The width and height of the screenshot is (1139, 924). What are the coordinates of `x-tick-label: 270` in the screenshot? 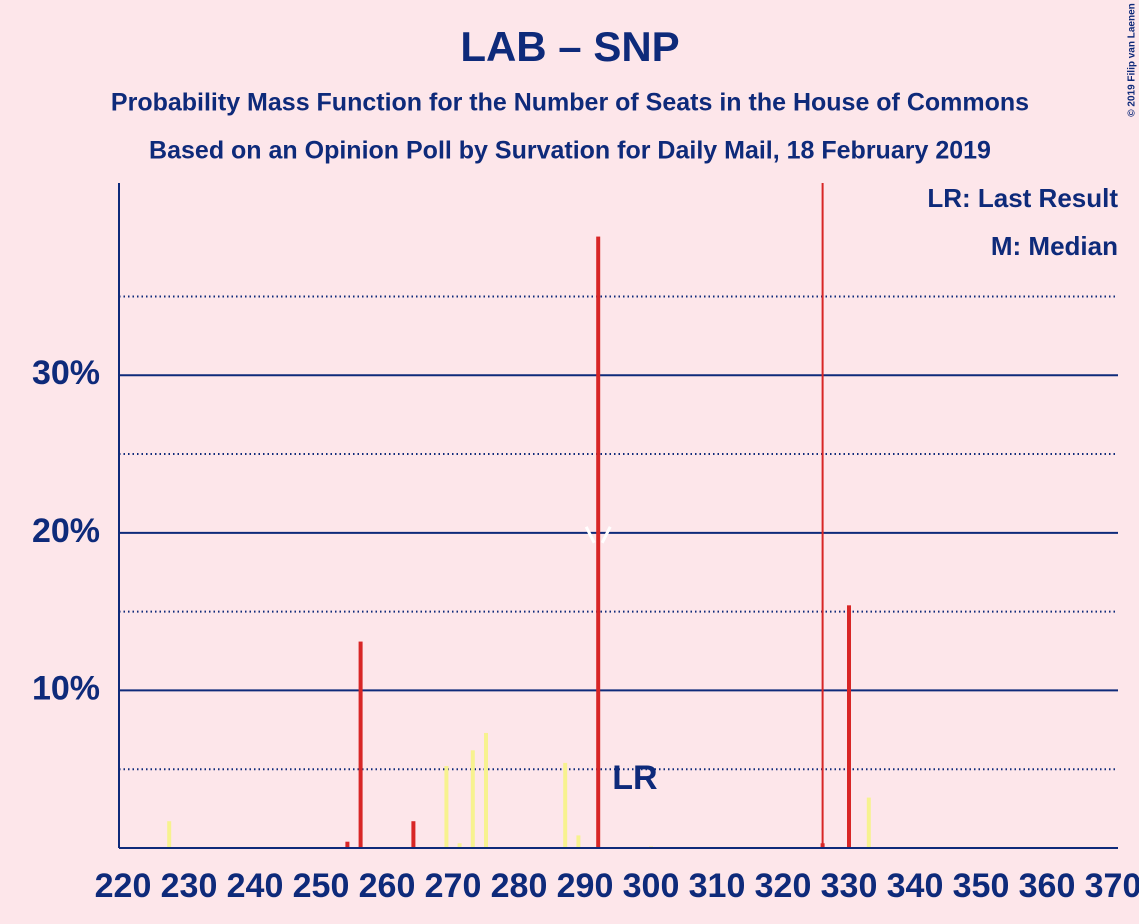 It's located at (453, 886).